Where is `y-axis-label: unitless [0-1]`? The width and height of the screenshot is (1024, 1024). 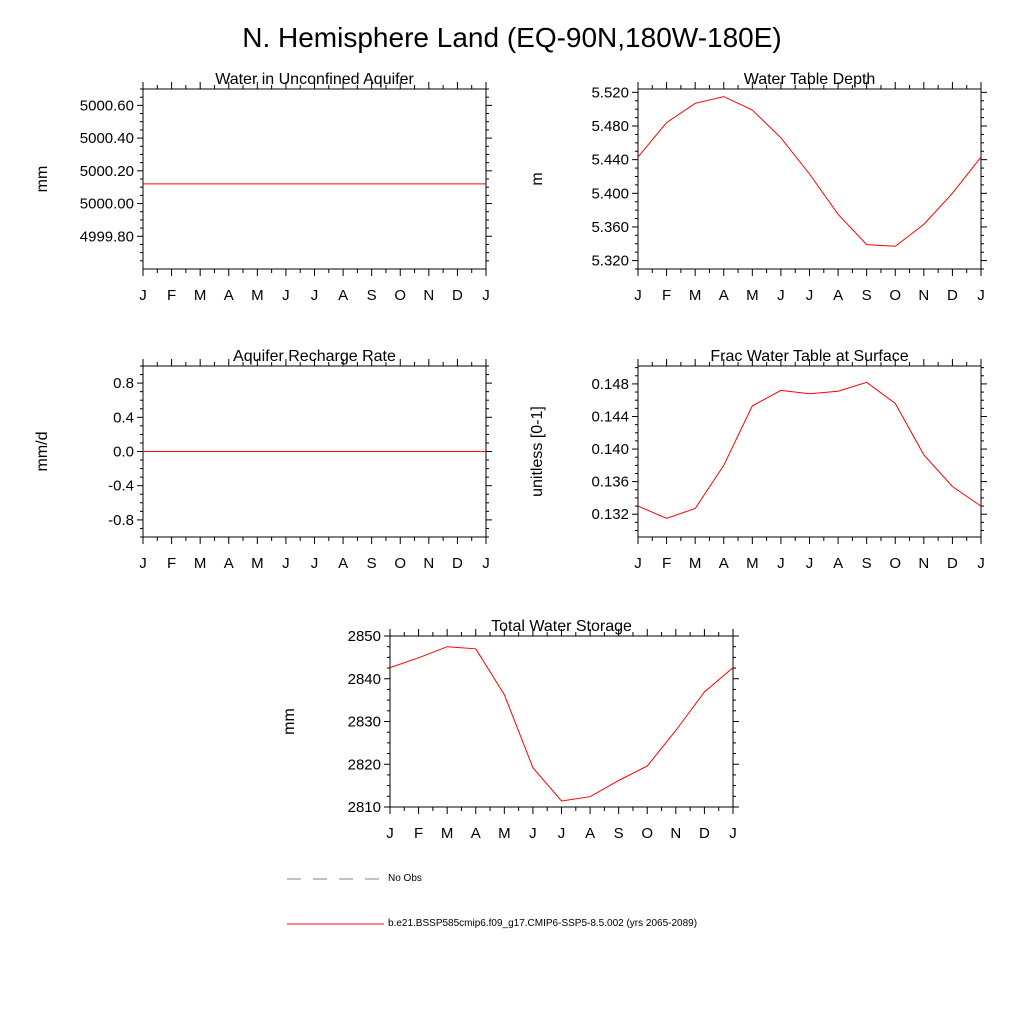
y-axis-label: unitless [0-1] is located at coordinates (537, 451).